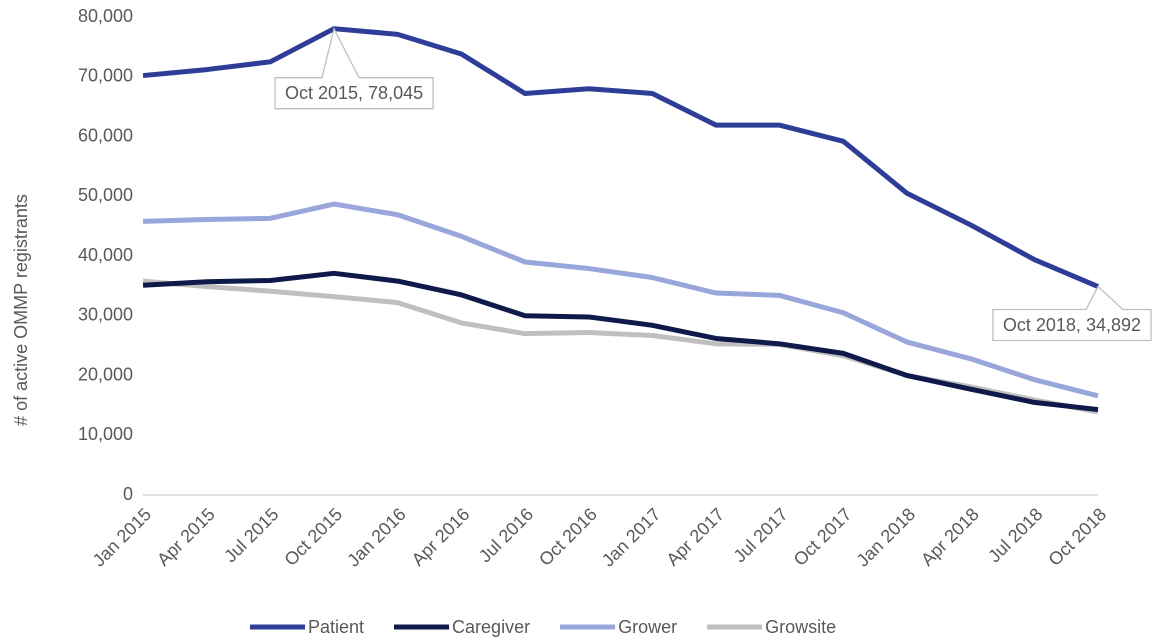 Image resolution: width=1152 pixels, height=641 pixels. I want to click on x-tick-label: Oct 2017, so click(823, 537).